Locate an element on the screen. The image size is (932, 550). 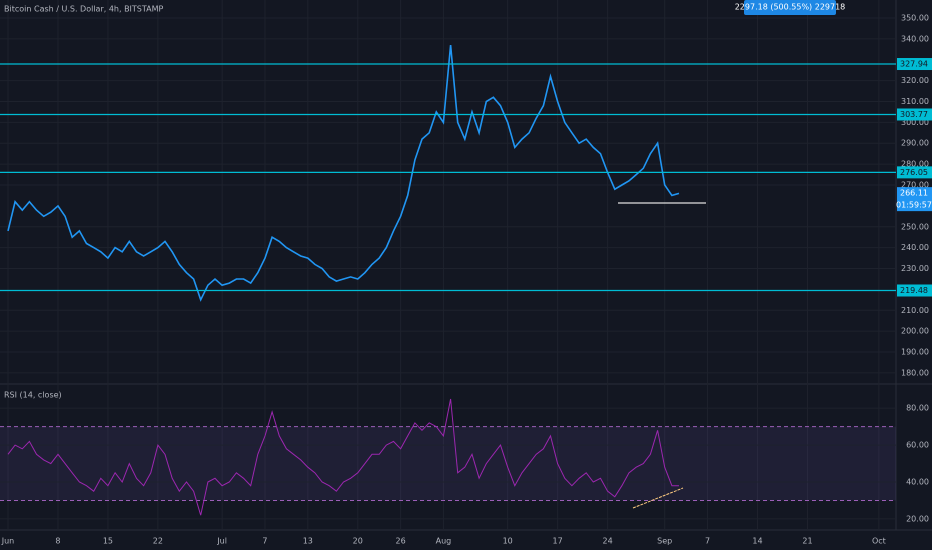
x-tick-label: Aug is located at coordinates (444, 541).